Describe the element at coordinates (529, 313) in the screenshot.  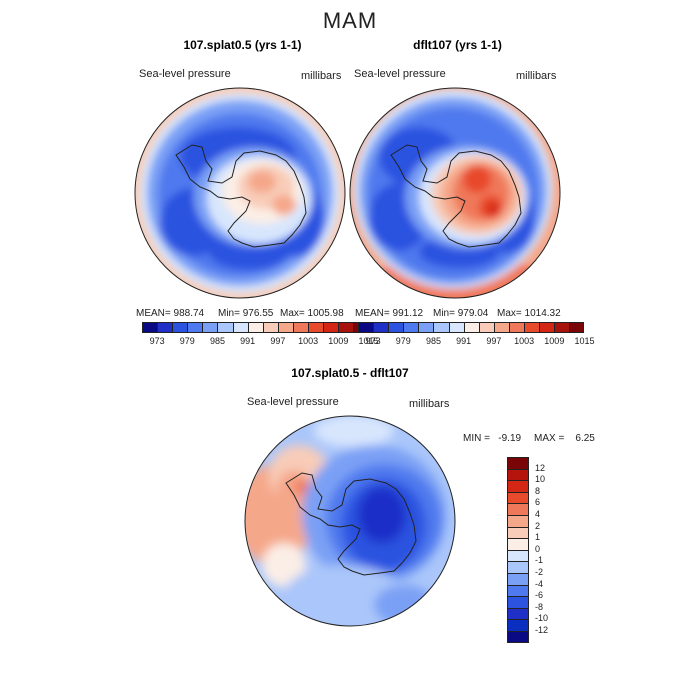
I see `panel-2-max: Max= 1014.32` at that location.